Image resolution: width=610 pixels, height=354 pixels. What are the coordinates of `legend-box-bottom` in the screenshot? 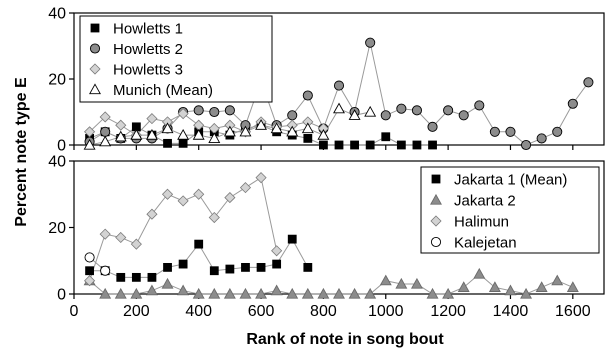 It's located at (510, 210).